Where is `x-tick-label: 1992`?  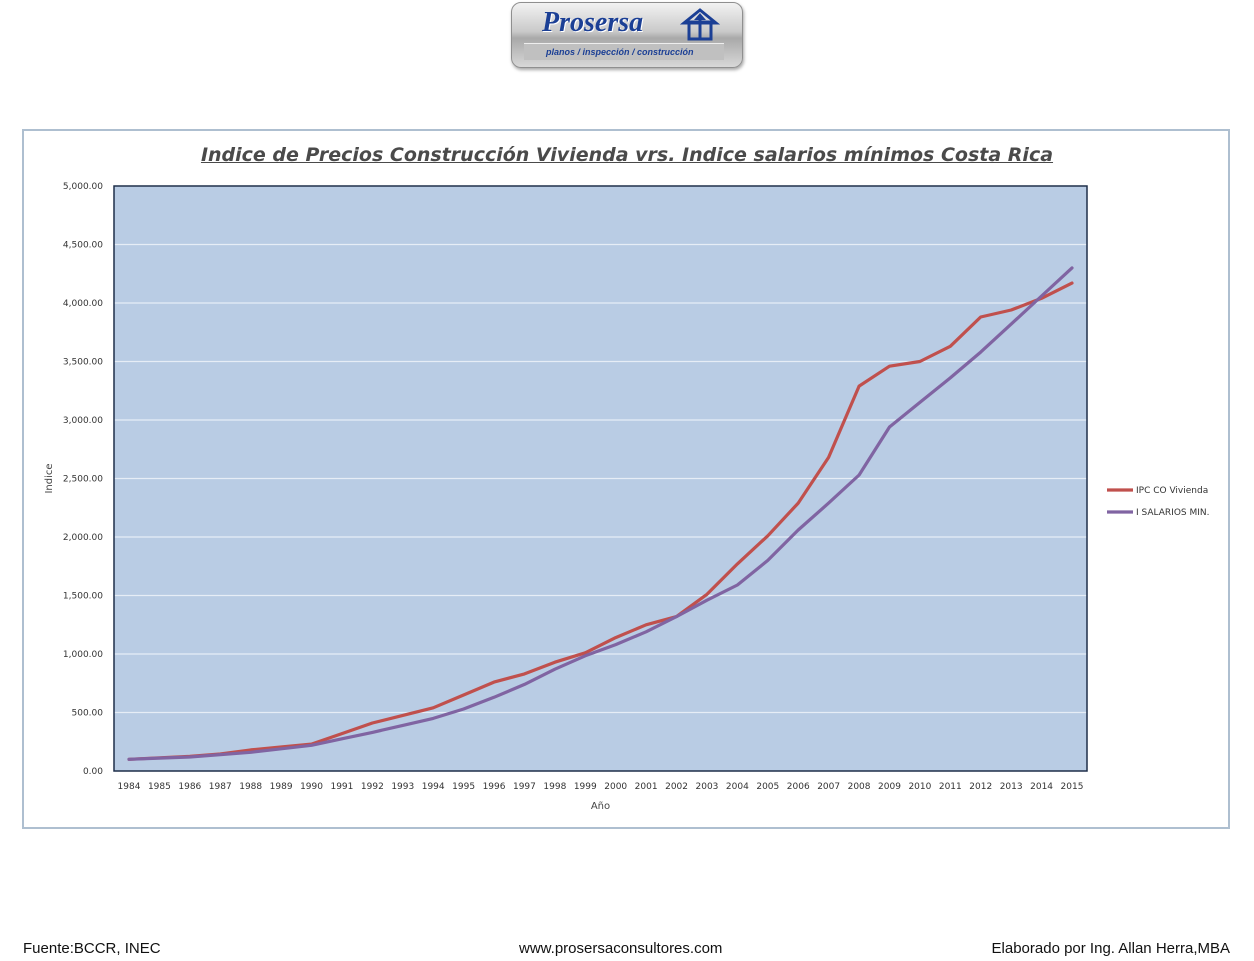
x-tick-label: 1992 is located at coordinates (372, 787).